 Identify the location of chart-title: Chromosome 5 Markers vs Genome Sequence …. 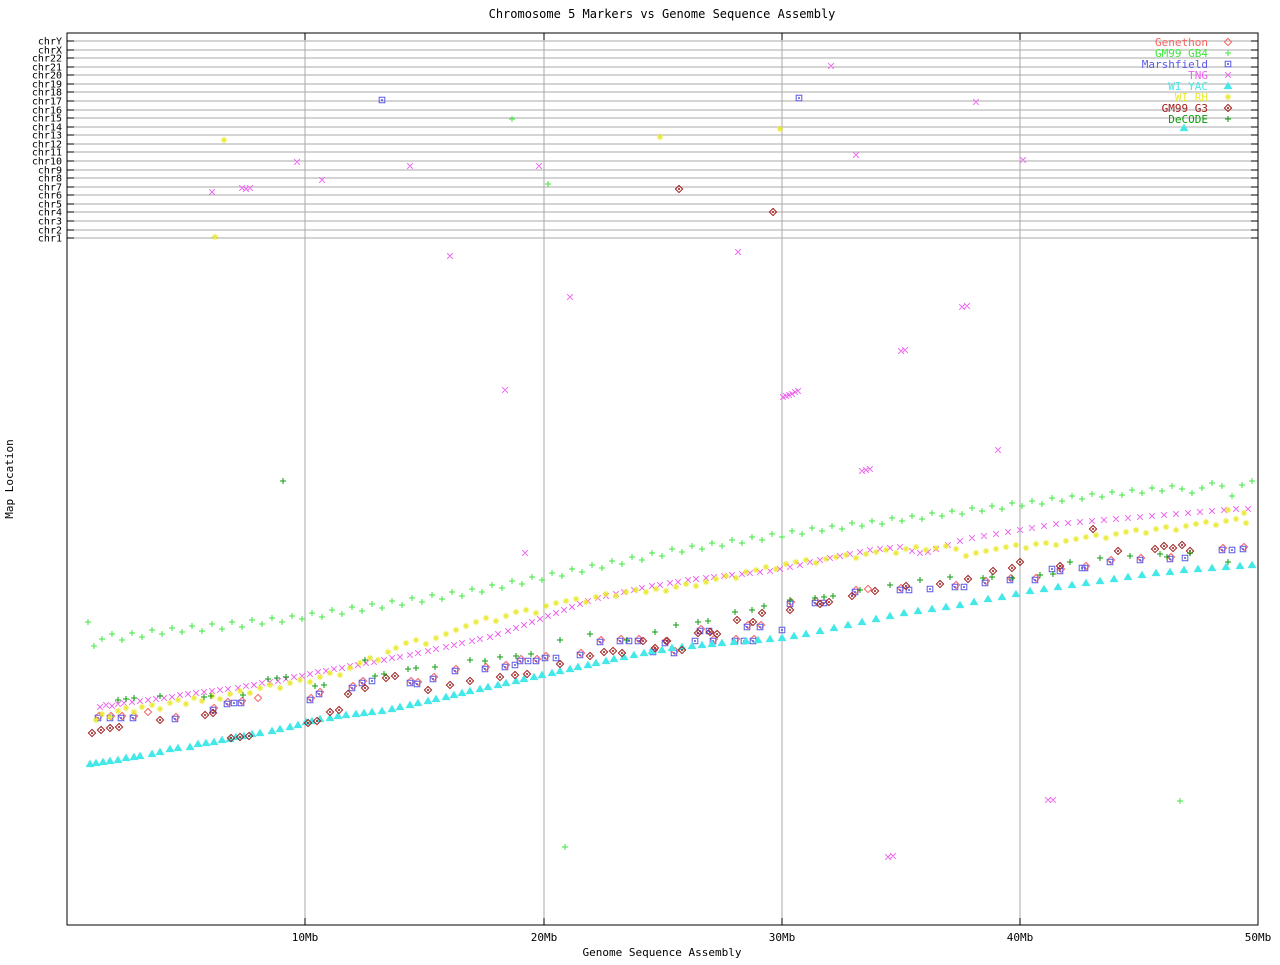
(662, 14).